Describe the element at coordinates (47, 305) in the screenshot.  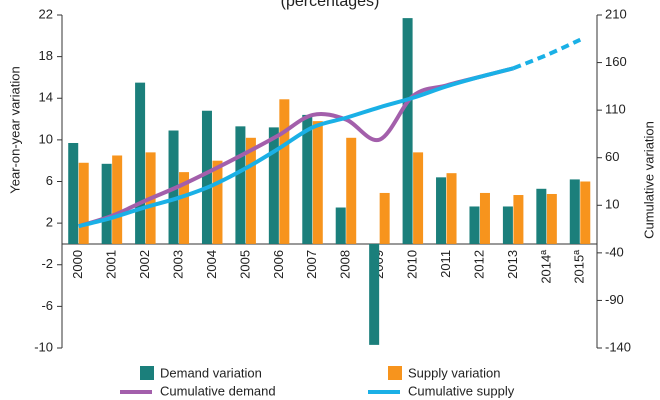
I see `y-tick-label: -6` at that location.